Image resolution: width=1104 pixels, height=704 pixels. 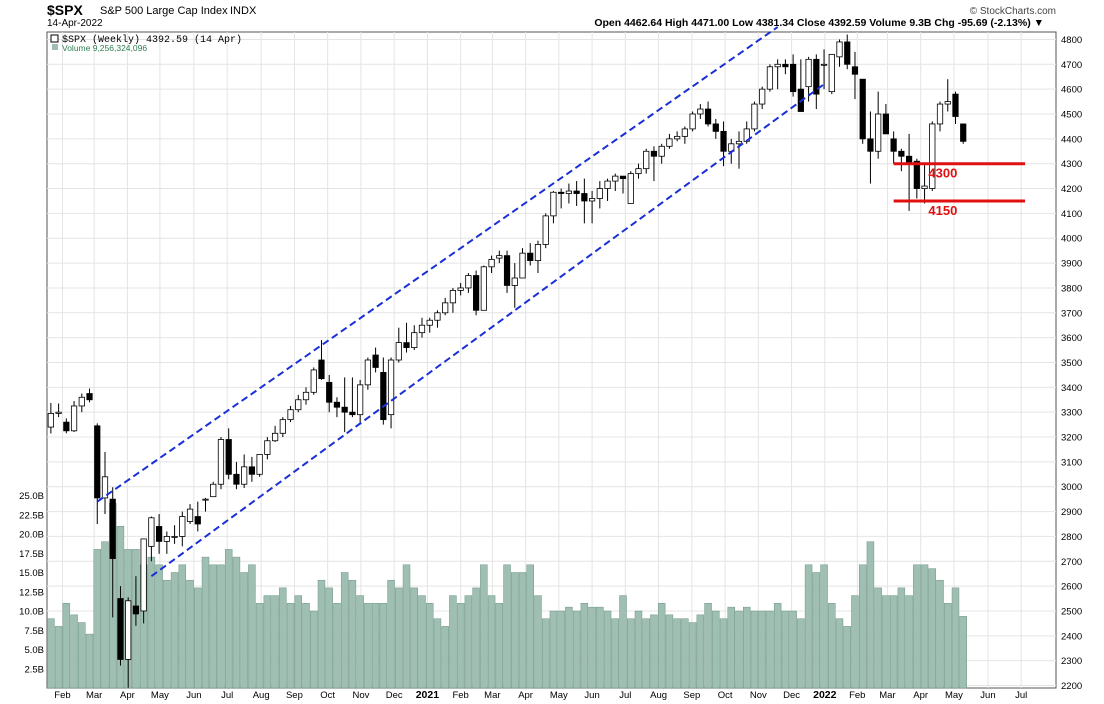 I want to click on price-legend-swatch, so click(x=54, y=38).